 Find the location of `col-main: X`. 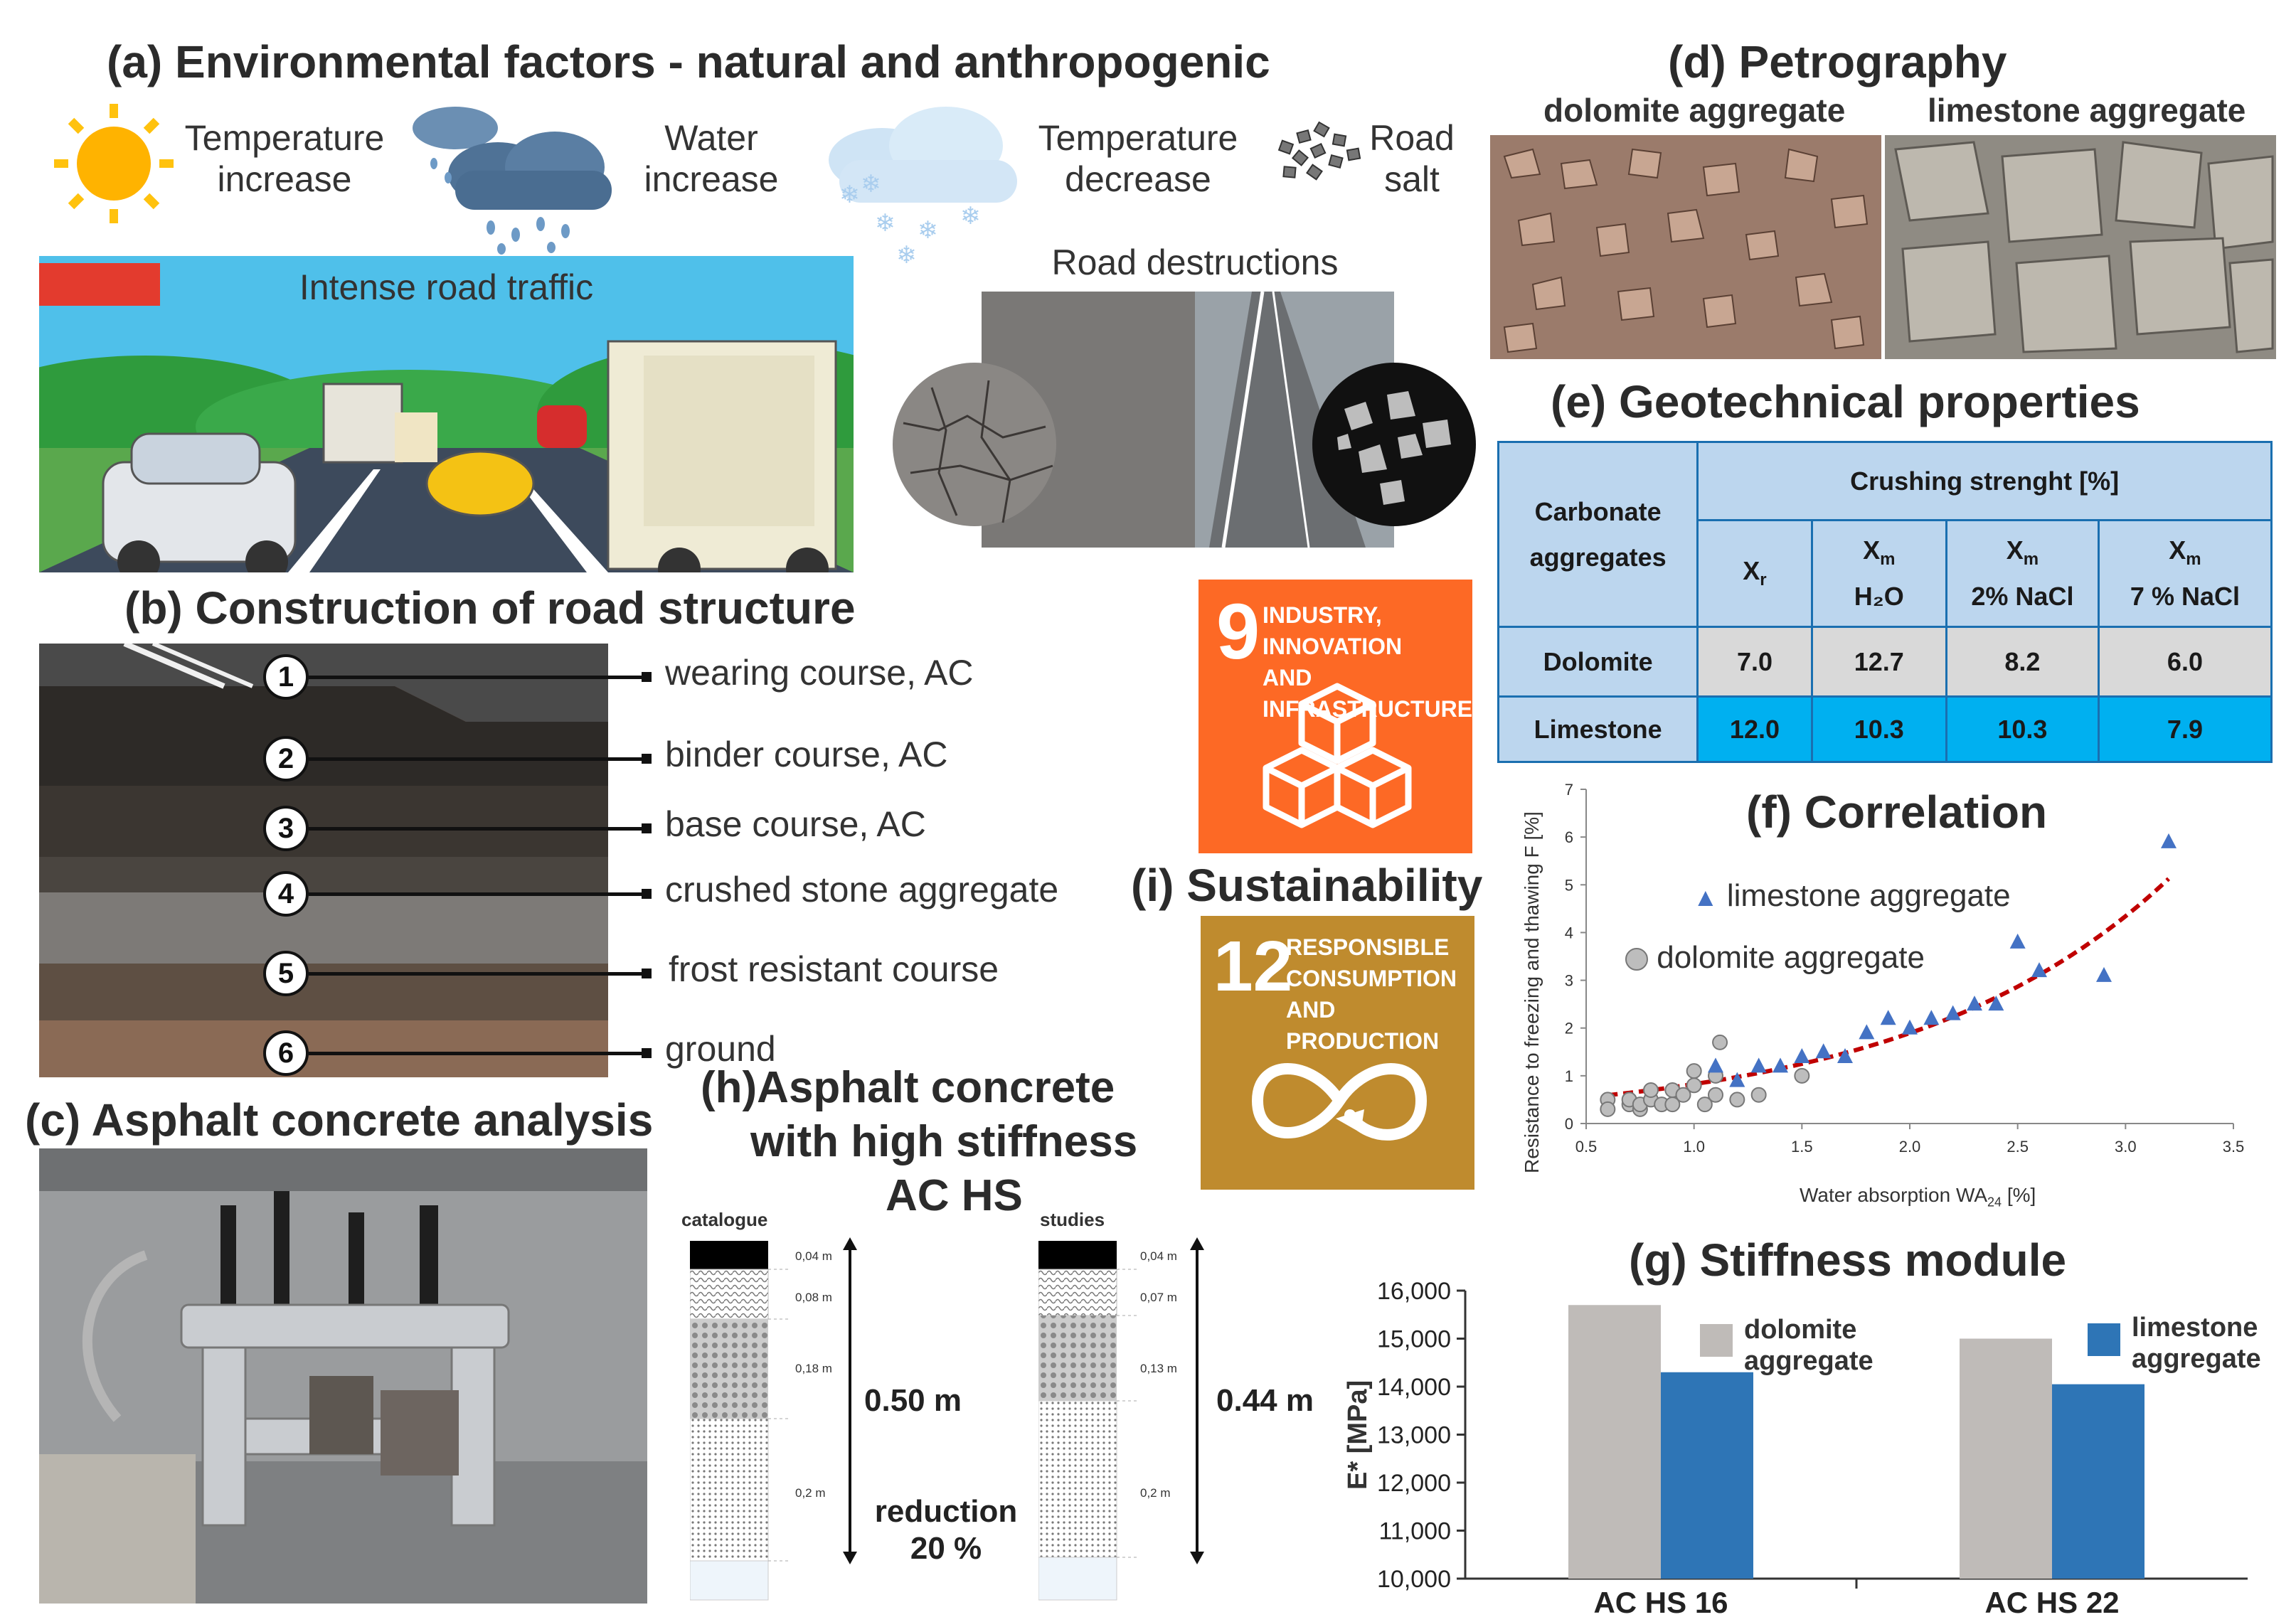

col-main: X is located at coordinates (2178, 550).